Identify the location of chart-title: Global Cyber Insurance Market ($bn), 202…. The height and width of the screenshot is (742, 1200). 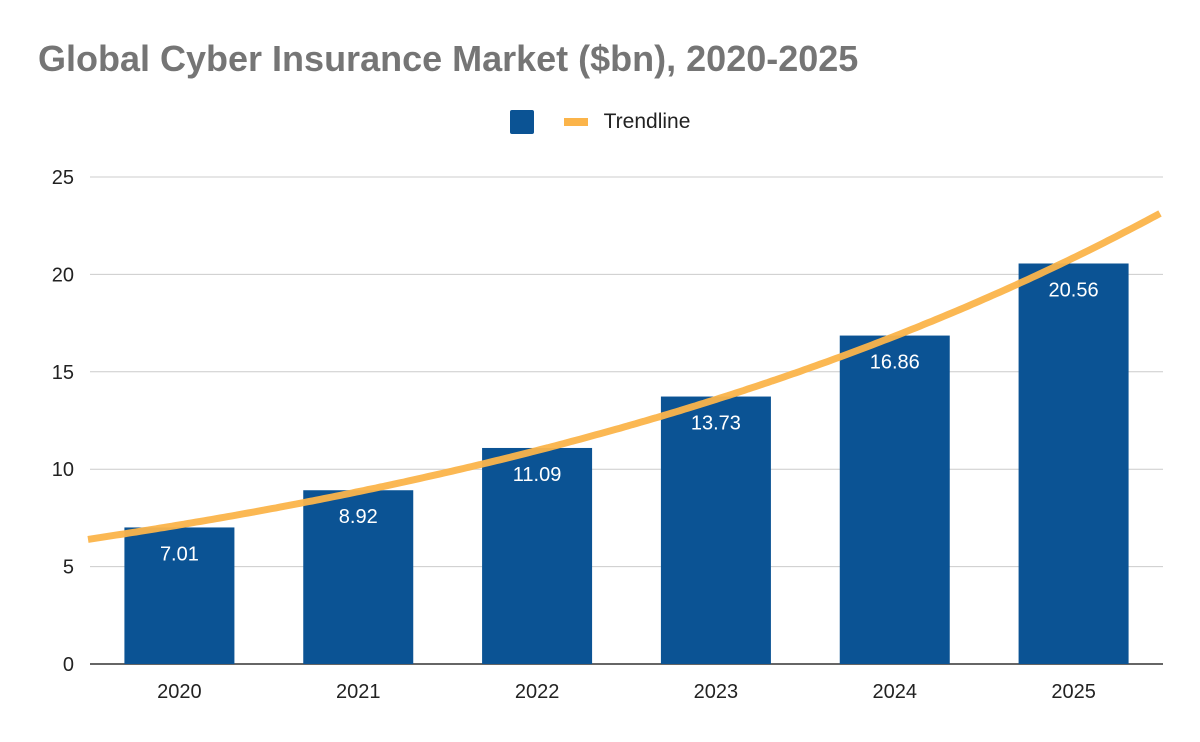
(448, 58).